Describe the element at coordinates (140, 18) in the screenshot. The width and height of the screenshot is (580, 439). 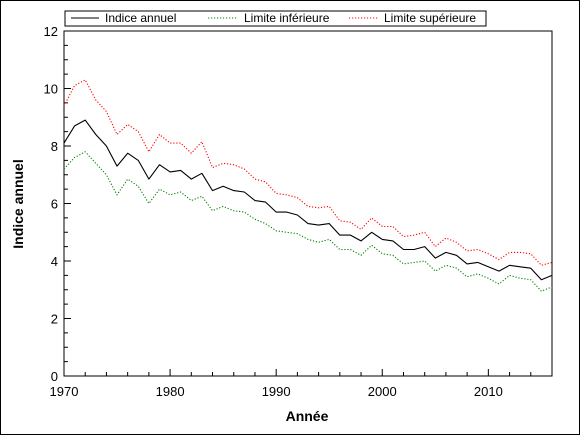
I see `legend-label-indice-annuel: Indice annuel` at that location.